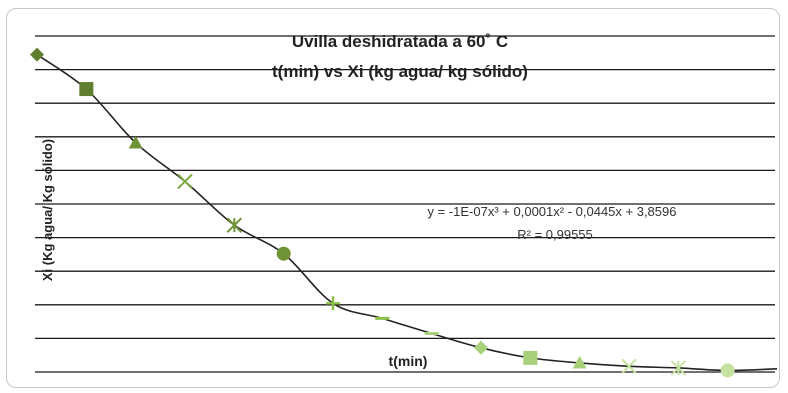 This screenshot has width=788, height=393. I want to click on y-axis-label: Xi (Kg agua/ Kg sólido), so click(47, 210).